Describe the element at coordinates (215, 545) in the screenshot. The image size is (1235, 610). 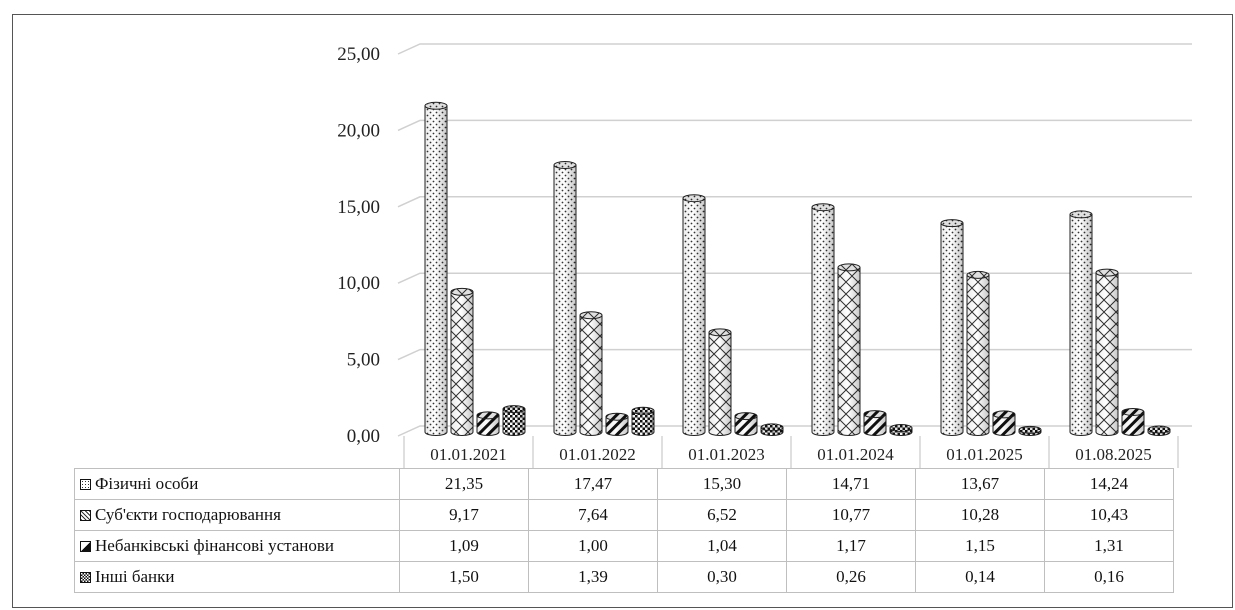
I see `series-name: Небанківські фінансові установи` at that location.